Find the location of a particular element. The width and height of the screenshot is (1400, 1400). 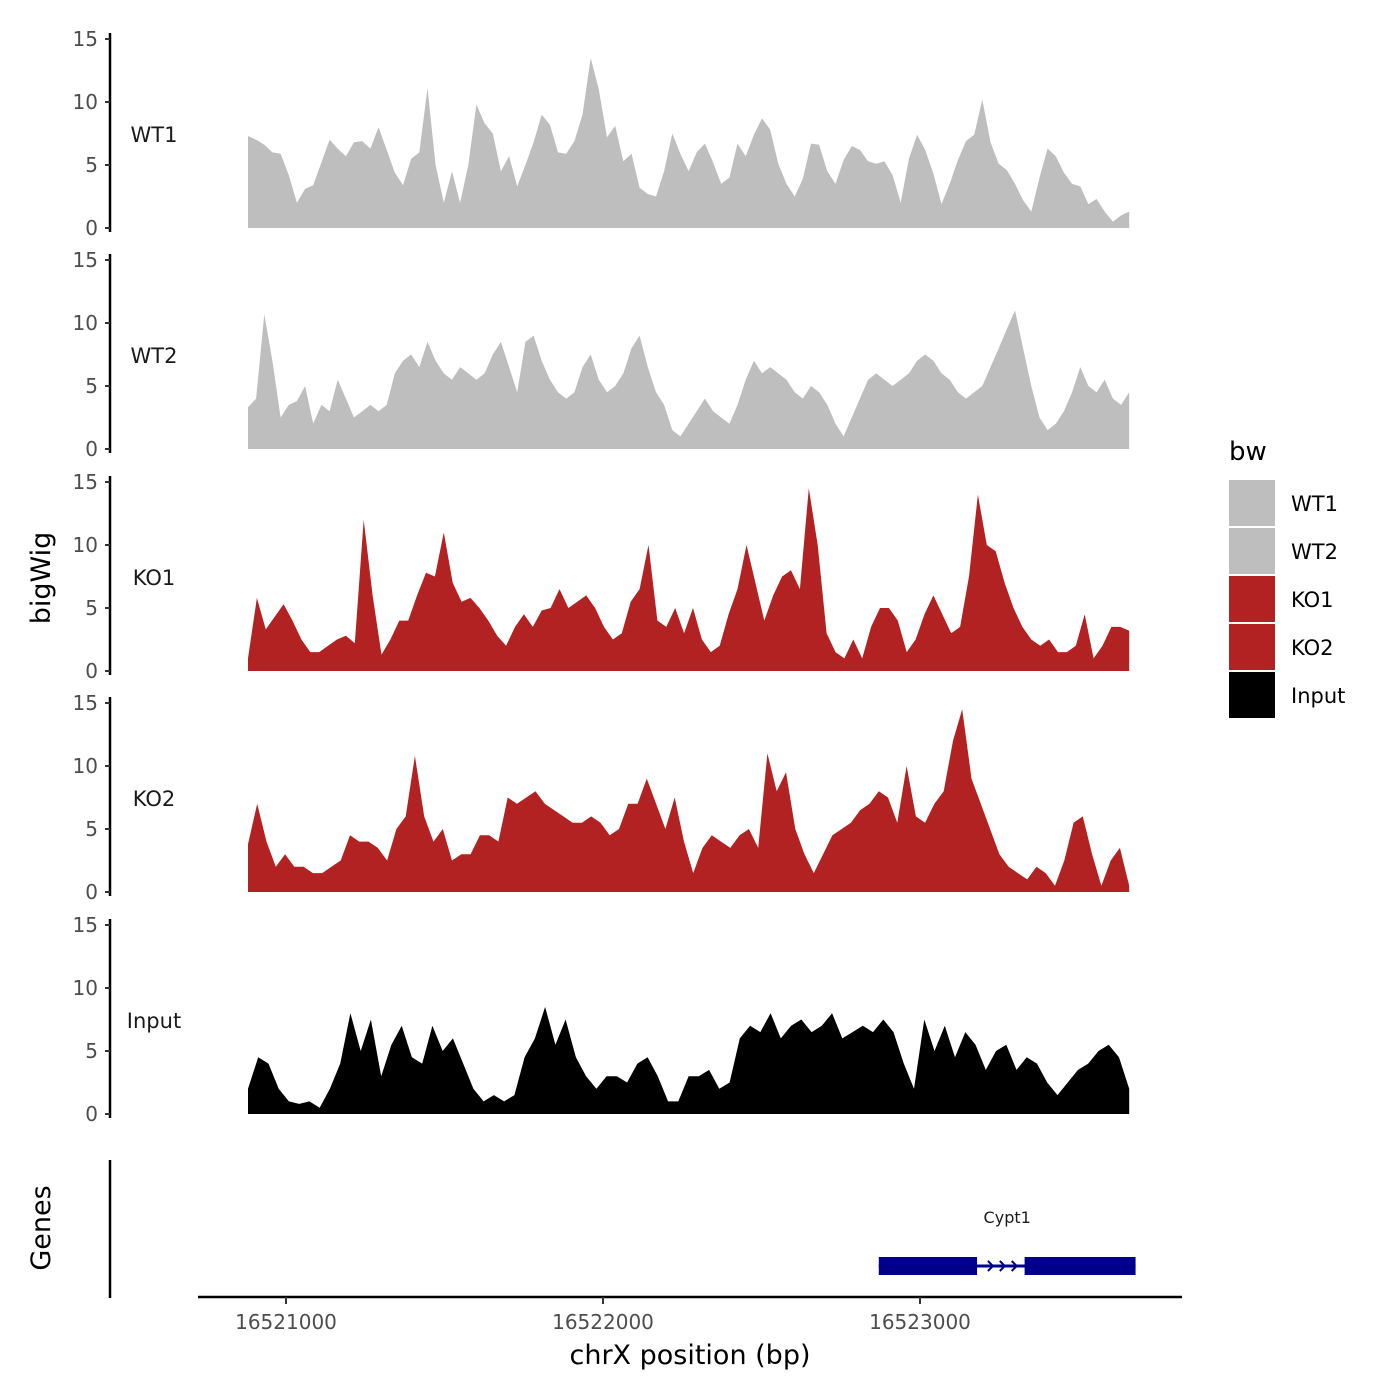

signal-area-input is located at coordinates (689, 1060).